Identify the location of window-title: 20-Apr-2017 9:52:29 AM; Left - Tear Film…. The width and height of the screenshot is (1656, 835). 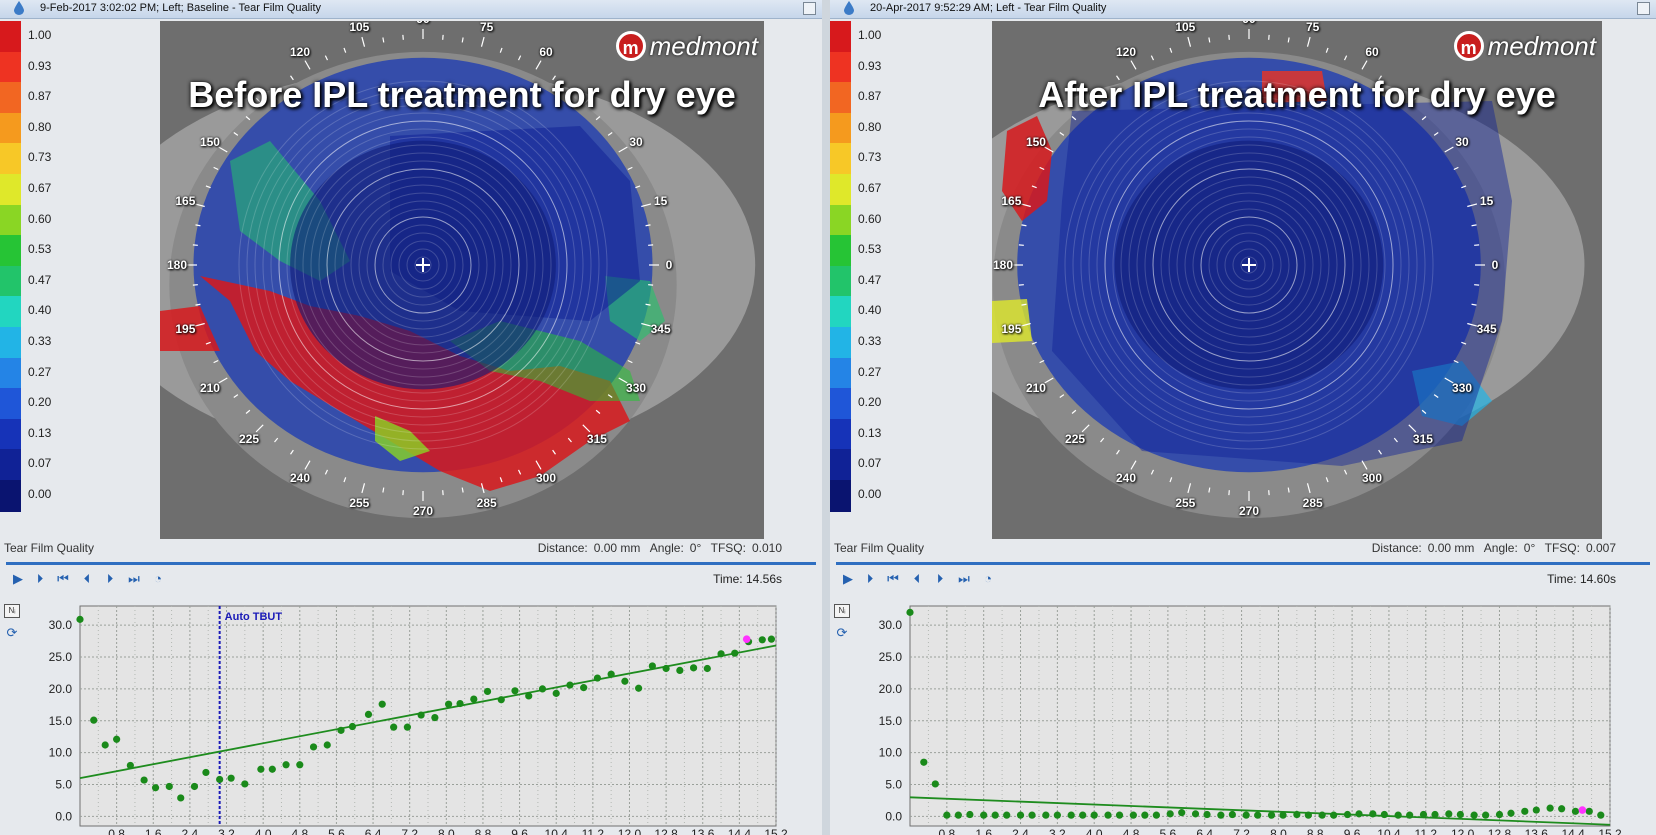
(988, 8).